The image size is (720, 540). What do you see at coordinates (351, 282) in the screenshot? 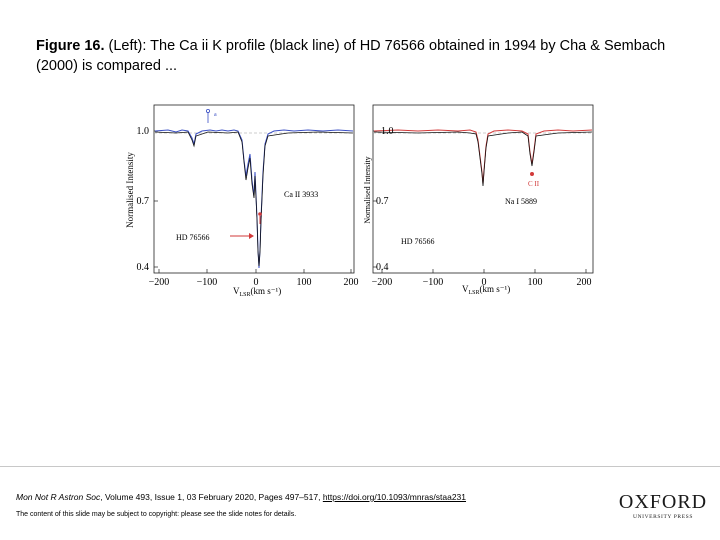
I see `left-xtick-5: 200` at bounding box center [351, 282].